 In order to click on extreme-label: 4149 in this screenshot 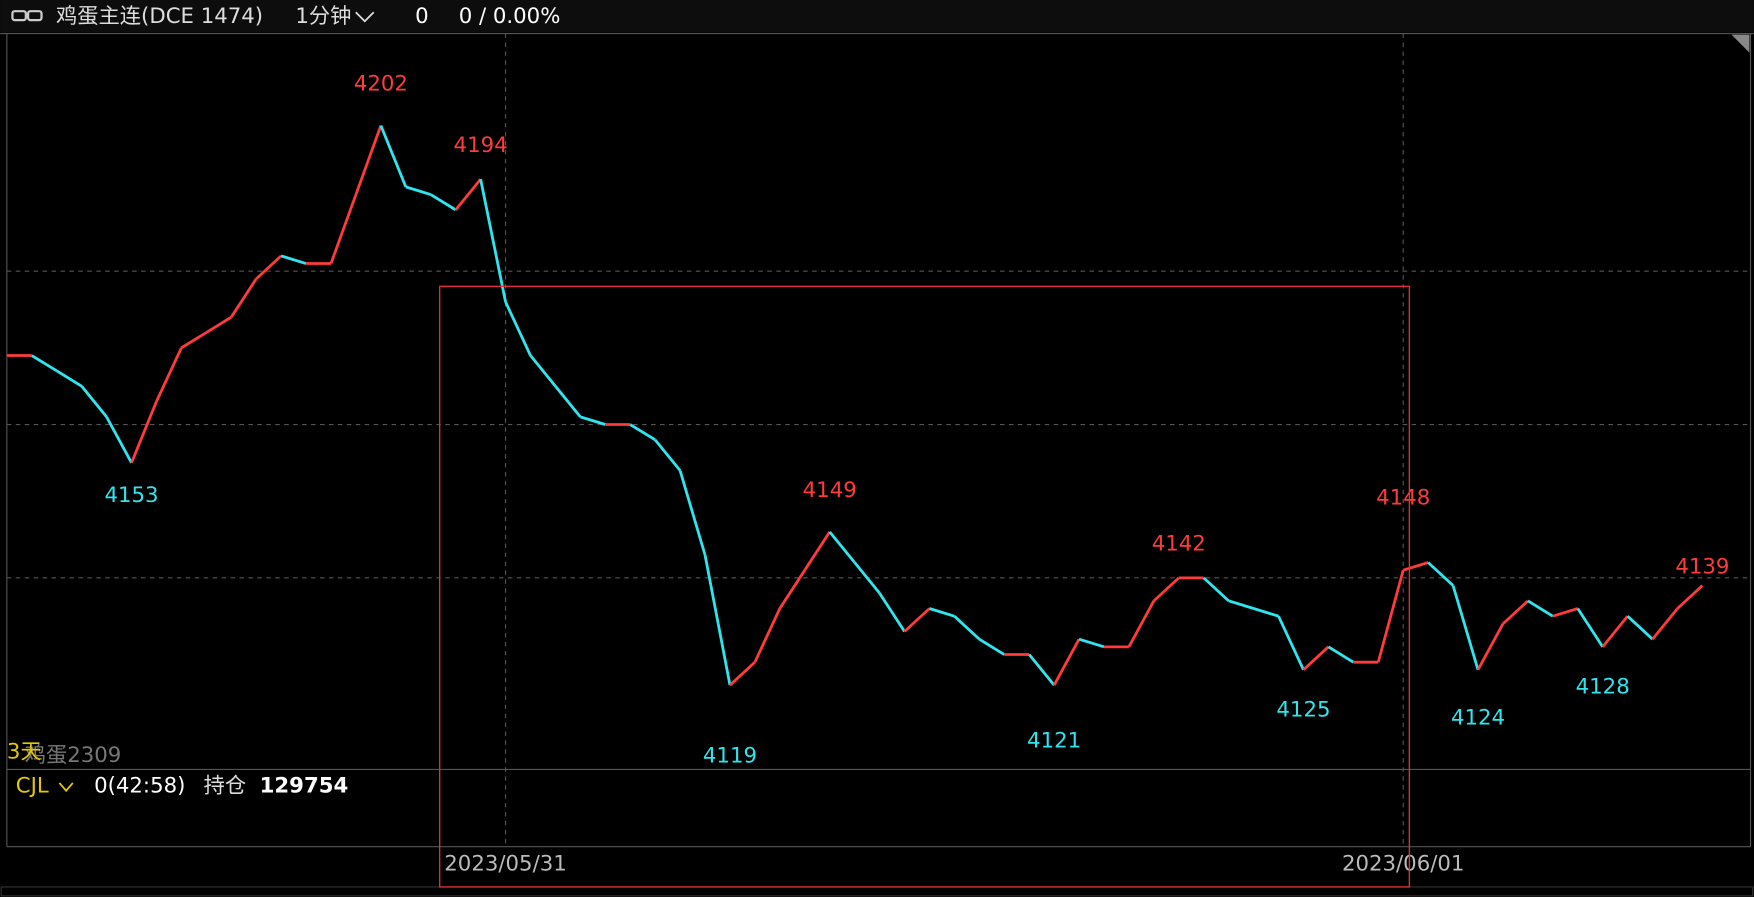, I will do `click(830, 490)`.